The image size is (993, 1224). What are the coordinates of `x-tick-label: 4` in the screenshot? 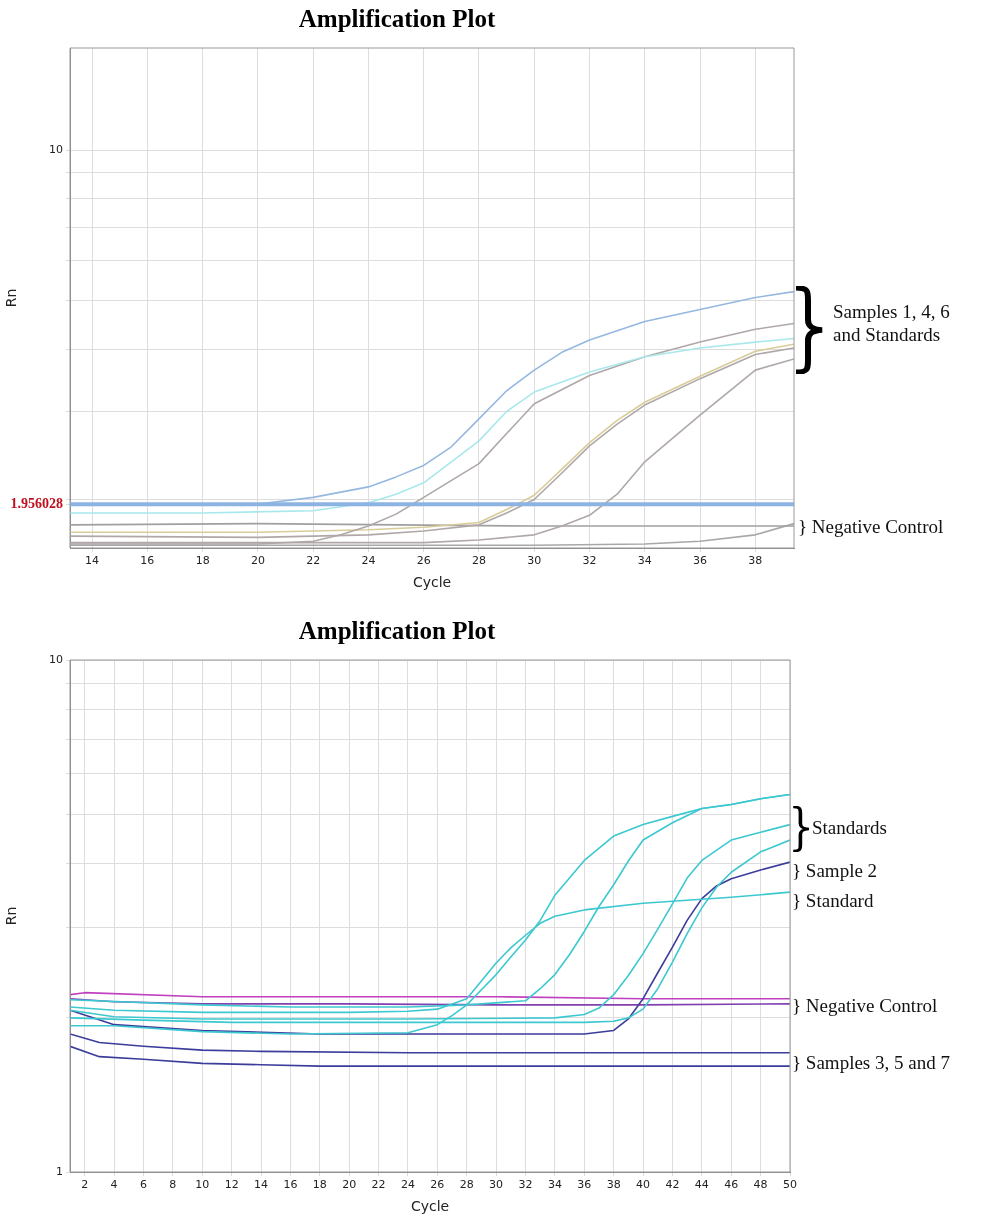 It's located at (114, 1185).